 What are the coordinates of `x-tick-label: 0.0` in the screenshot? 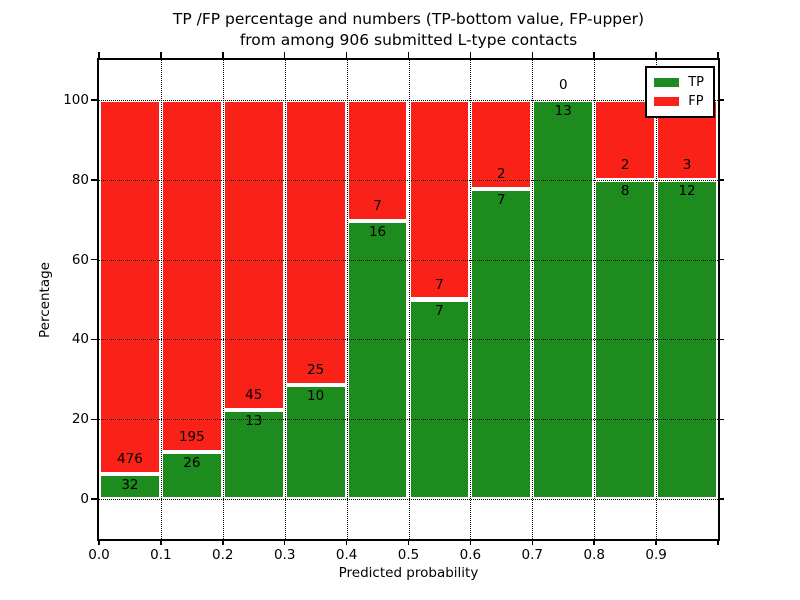 It's located at (99, 555).